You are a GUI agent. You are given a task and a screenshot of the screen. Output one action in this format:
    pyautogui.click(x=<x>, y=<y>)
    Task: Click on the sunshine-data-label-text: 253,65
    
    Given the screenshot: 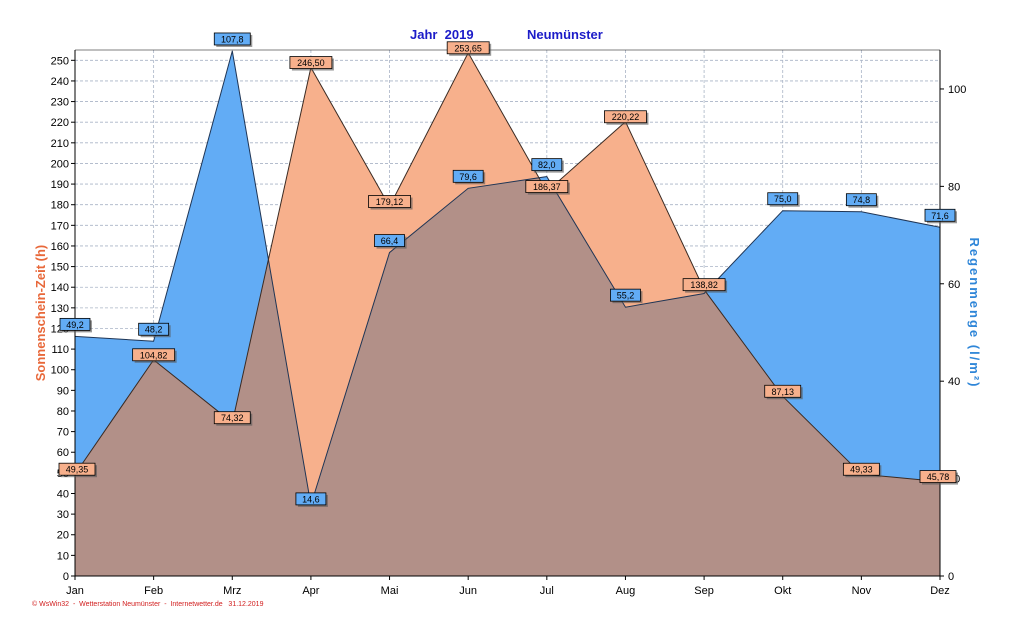 What is the action you would take?
    pyautogui.click(x=468, y=48)
    